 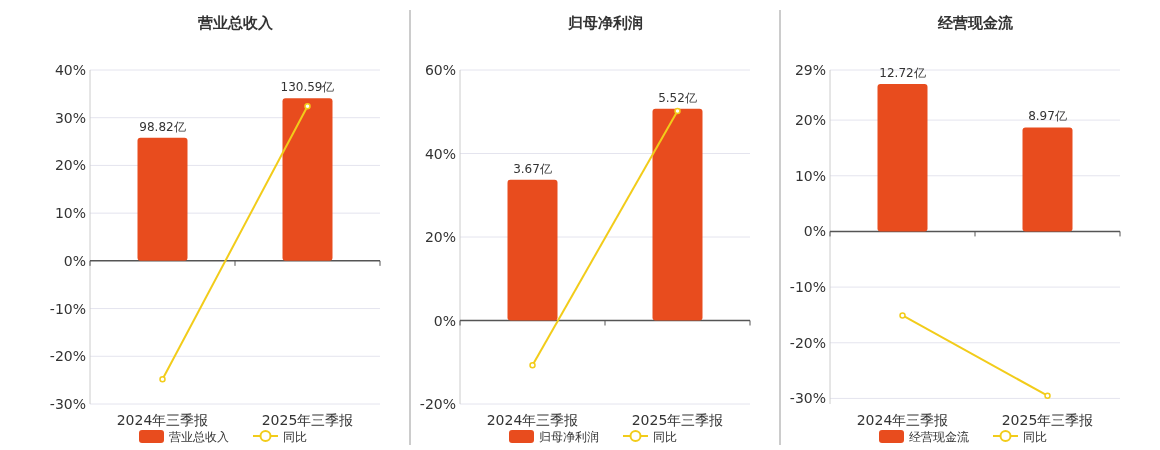 What do you see at coordinates (199, 437) in the screenshot?
I see `legend-label: 营业总收入` at bounding box center [199, 437].